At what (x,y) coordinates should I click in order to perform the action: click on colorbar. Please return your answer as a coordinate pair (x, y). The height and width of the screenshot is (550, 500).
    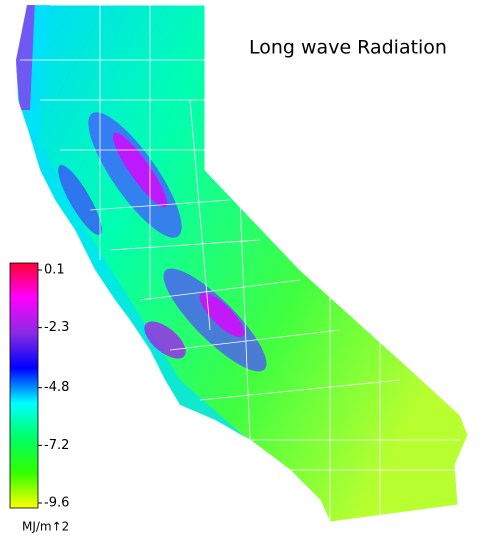
    Looking at the image, I should click on (24, 385).